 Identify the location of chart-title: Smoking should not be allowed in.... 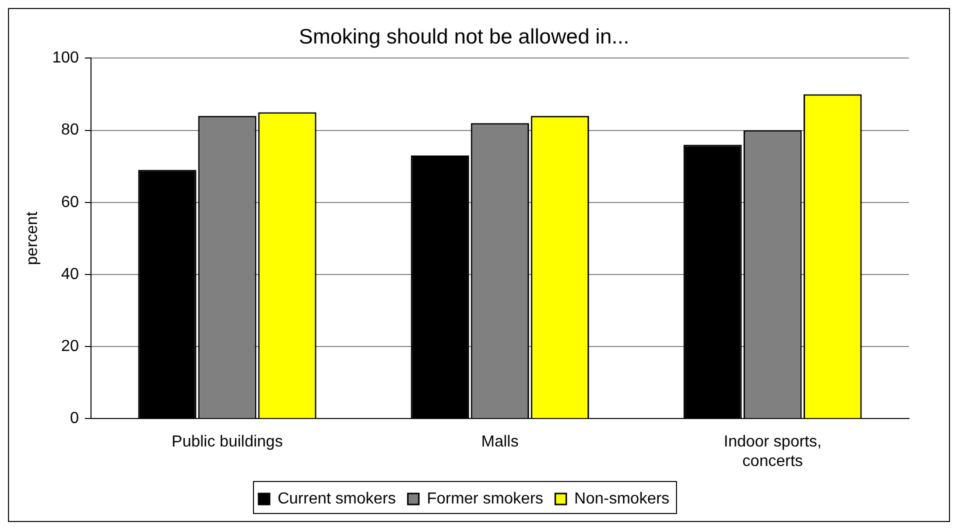
(464, 36).